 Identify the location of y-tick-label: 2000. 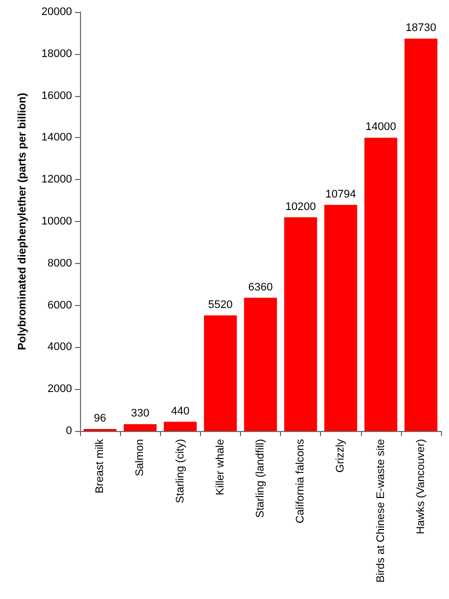
(60, 389).